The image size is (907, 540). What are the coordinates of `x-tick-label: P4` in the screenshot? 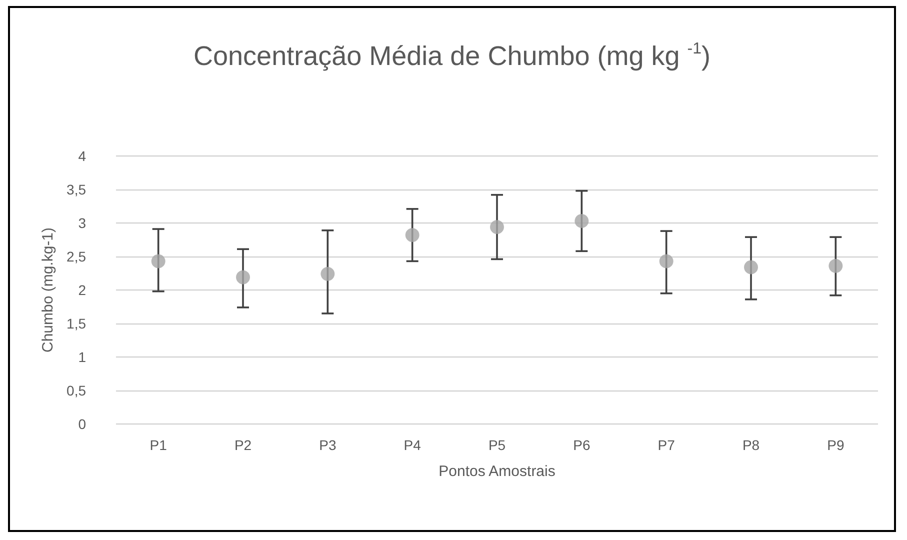 It's located at (413, 445).